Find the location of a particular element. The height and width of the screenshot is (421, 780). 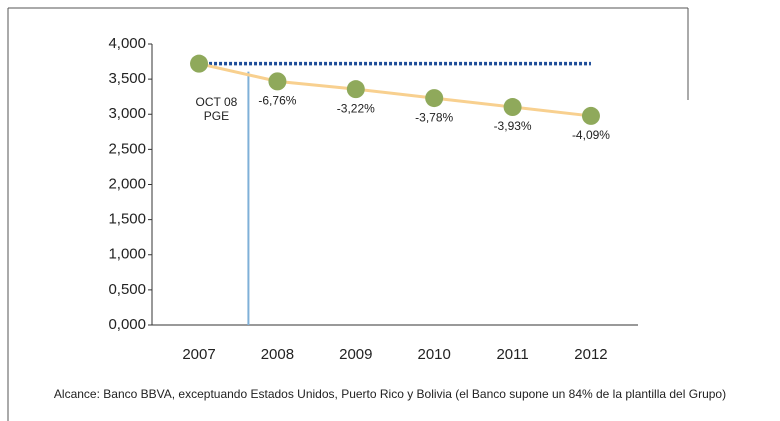

point-label: -3,93% is located at coordinates (513, 126).